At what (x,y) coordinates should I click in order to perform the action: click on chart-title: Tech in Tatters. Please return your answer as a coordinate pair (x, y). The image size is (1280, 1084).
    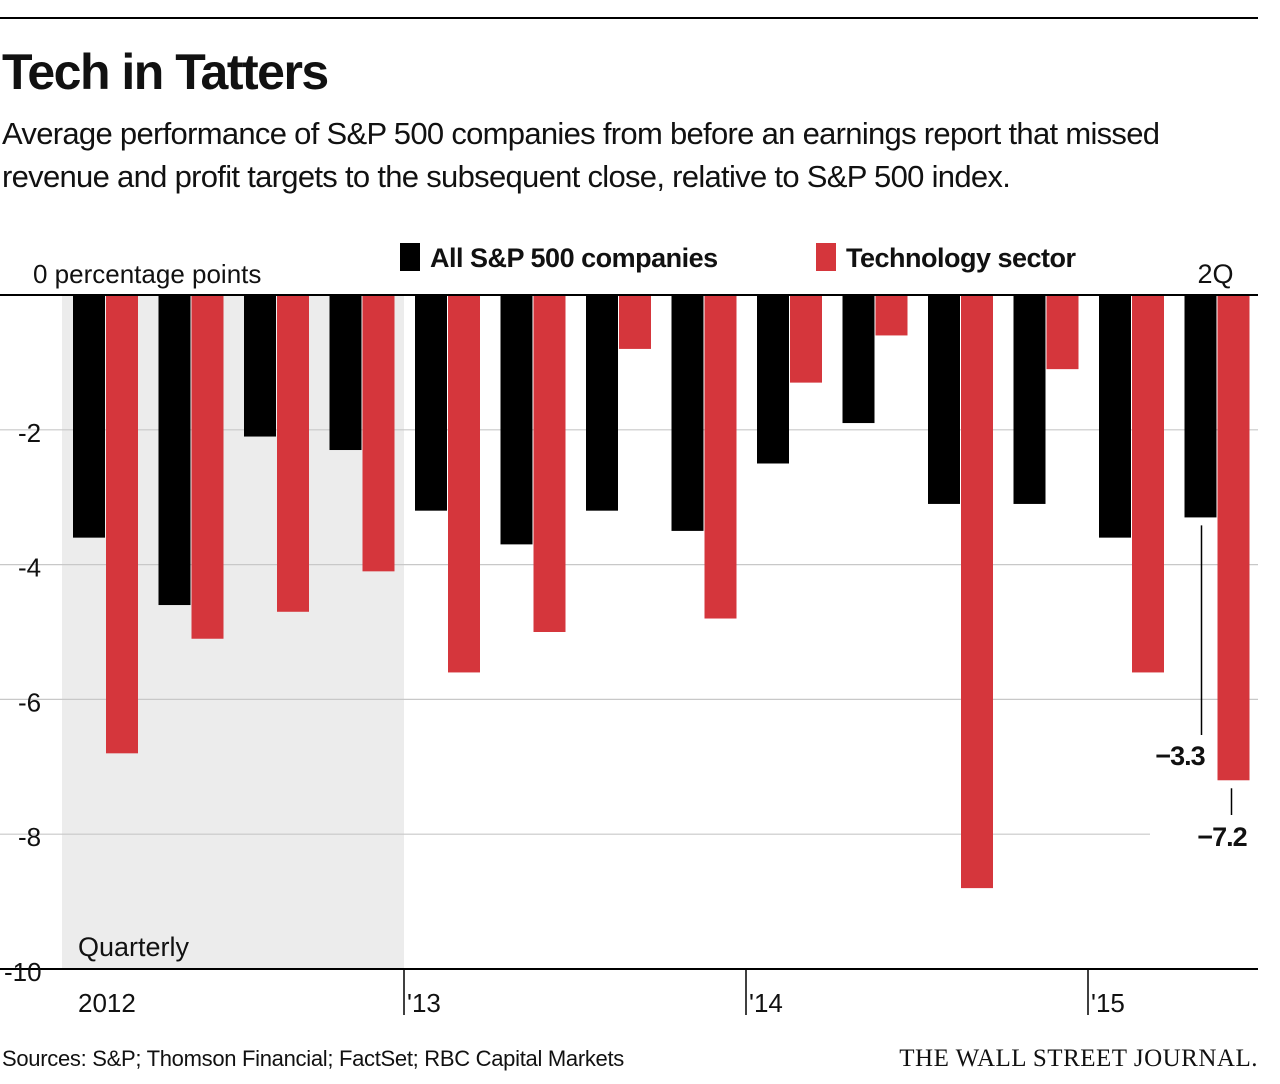
    Looking at the image, I should click on (165, 72).